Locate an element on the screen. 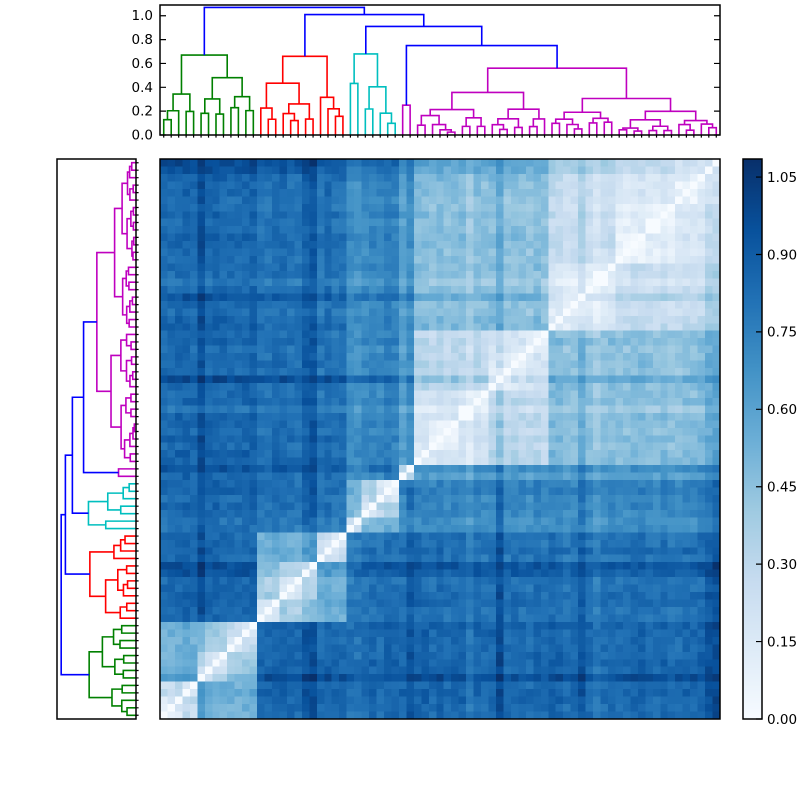 Image resolution: width=800 pixels, height=800 pixels. colorbar-tick-label: 0.15 is located at coordinates (782, 642).